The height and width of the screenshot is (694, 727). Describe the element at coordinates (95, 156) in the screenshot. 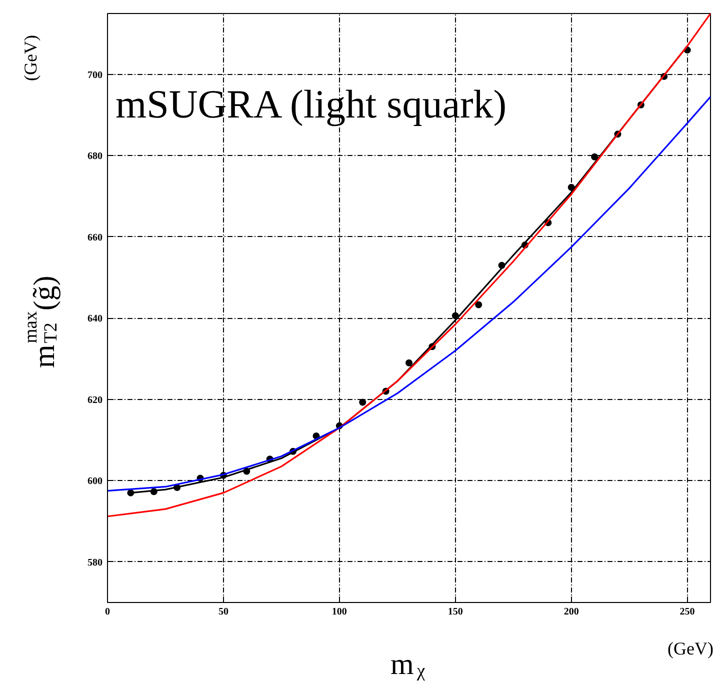

I see `y-tick-label: 680` at that location.